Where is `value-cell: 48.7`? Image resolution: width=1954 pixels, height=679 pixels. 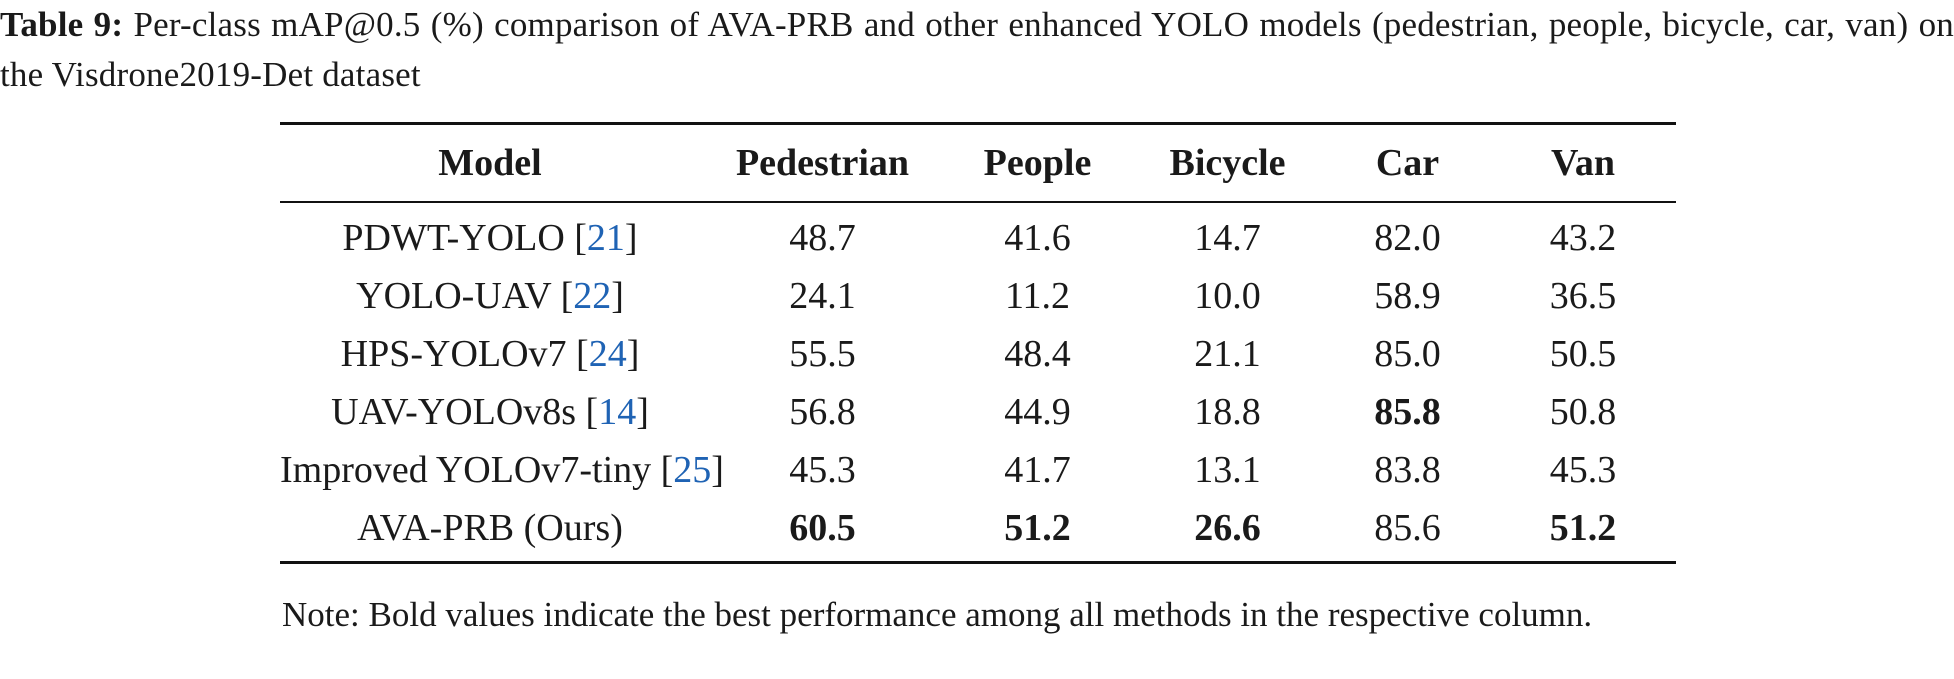 value-cell: 48.7 is located at coordinates (822, 238).